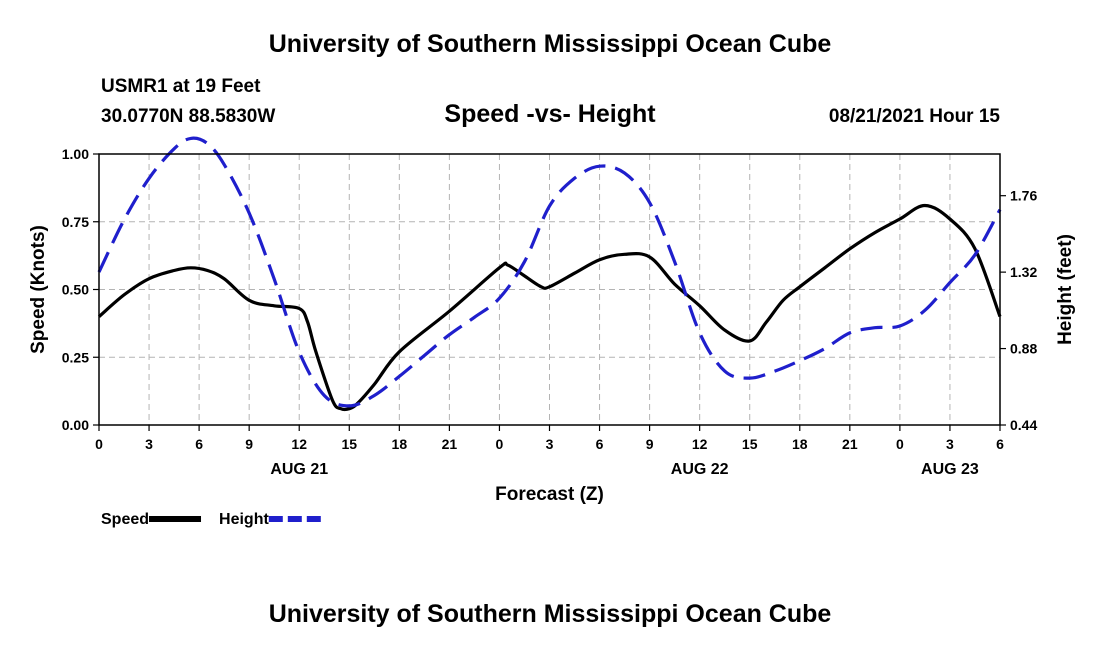 The width and height of the screenshot is (1100, 650). Describe the element at coordinates (1023, 272) in the screenshot. I see `y2-tick-label: 1.32` at that location.